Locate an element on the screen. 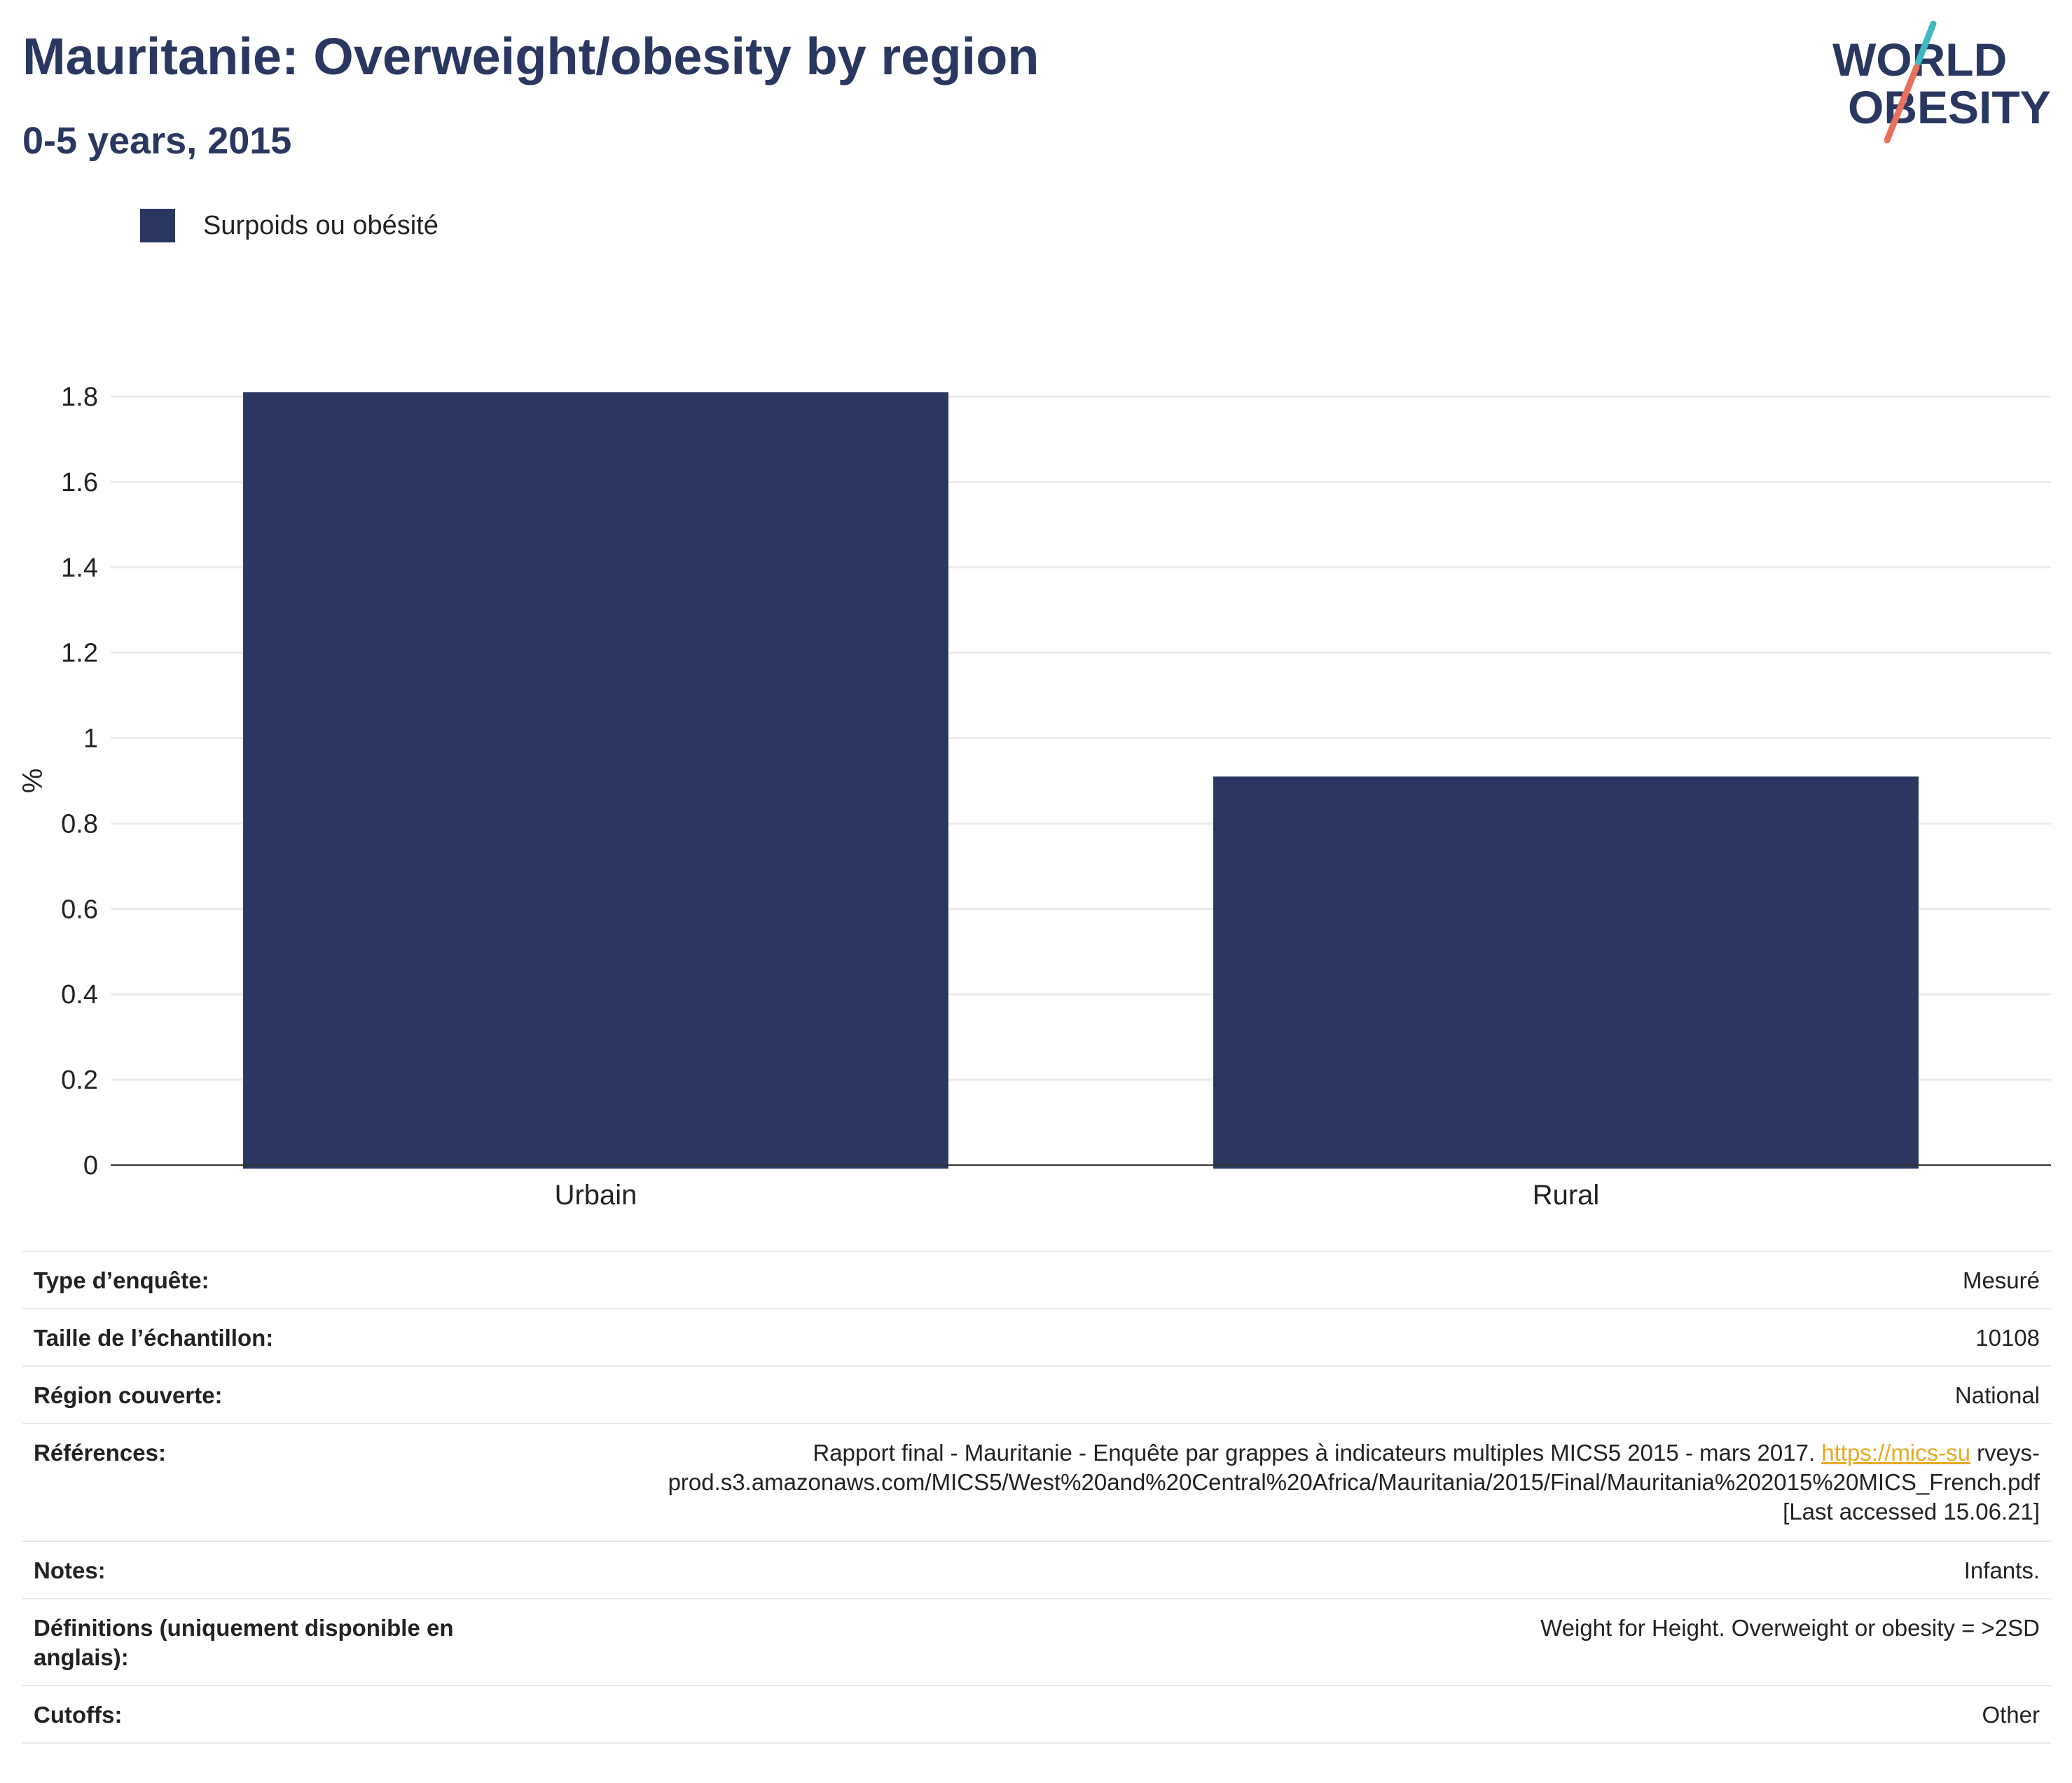 The width and height of the screenshot is (2072, 1783). info-value: Infants. is located at coordinates (1261, 1570).